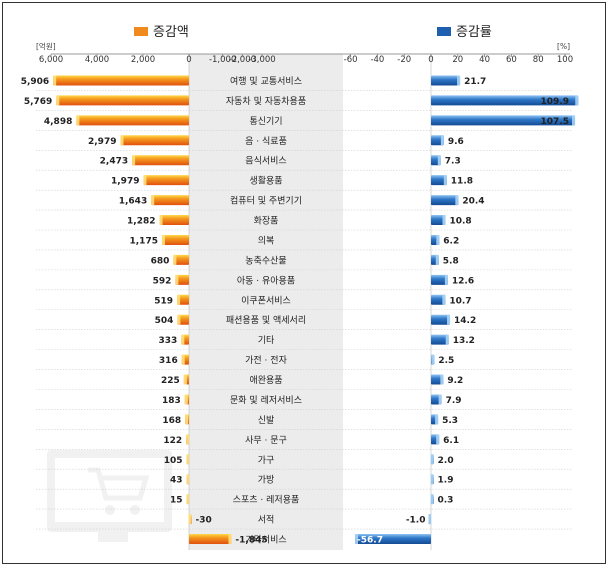 Image resolution: width=610 pixels, height=568 pixels. Describe the element at coordinates (455, 381) in the screenshot. I see `rate-value-label: 9.2` at that location.